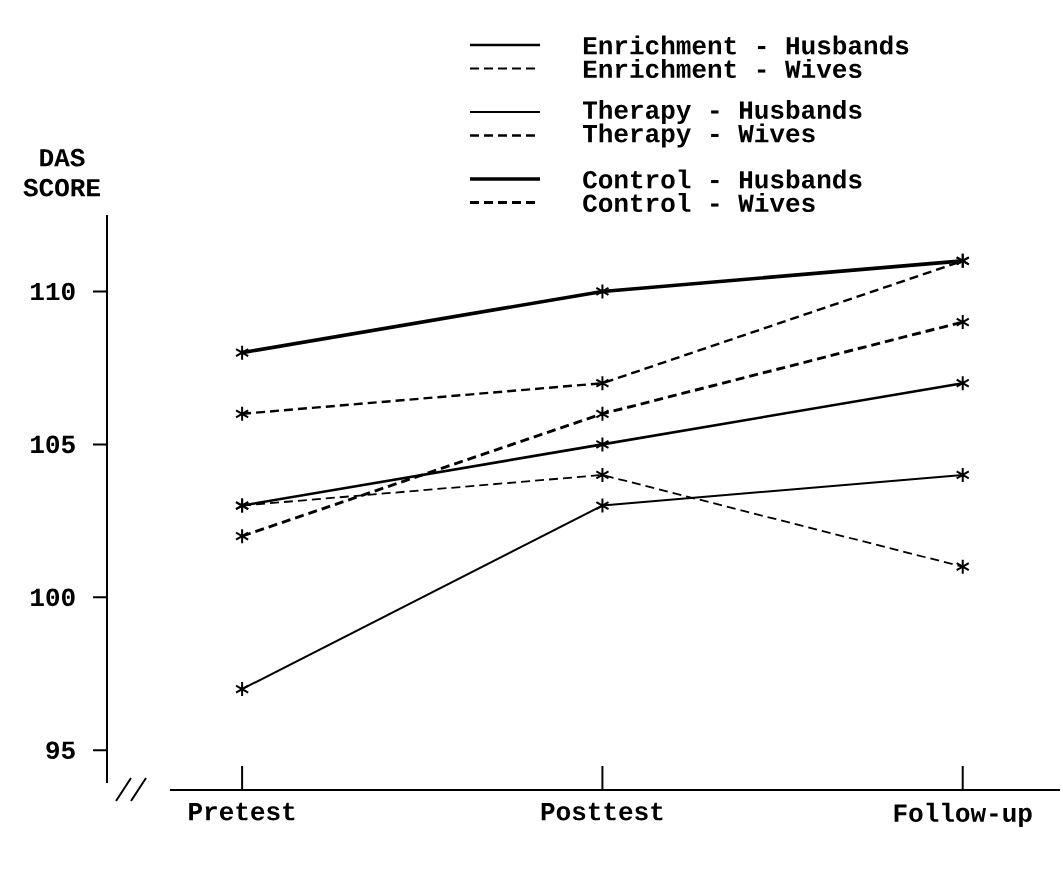 Image resolution: width=1063 pixels, height=884 pixels. I want to click on y-tick-label: 95, so click(60, 750).